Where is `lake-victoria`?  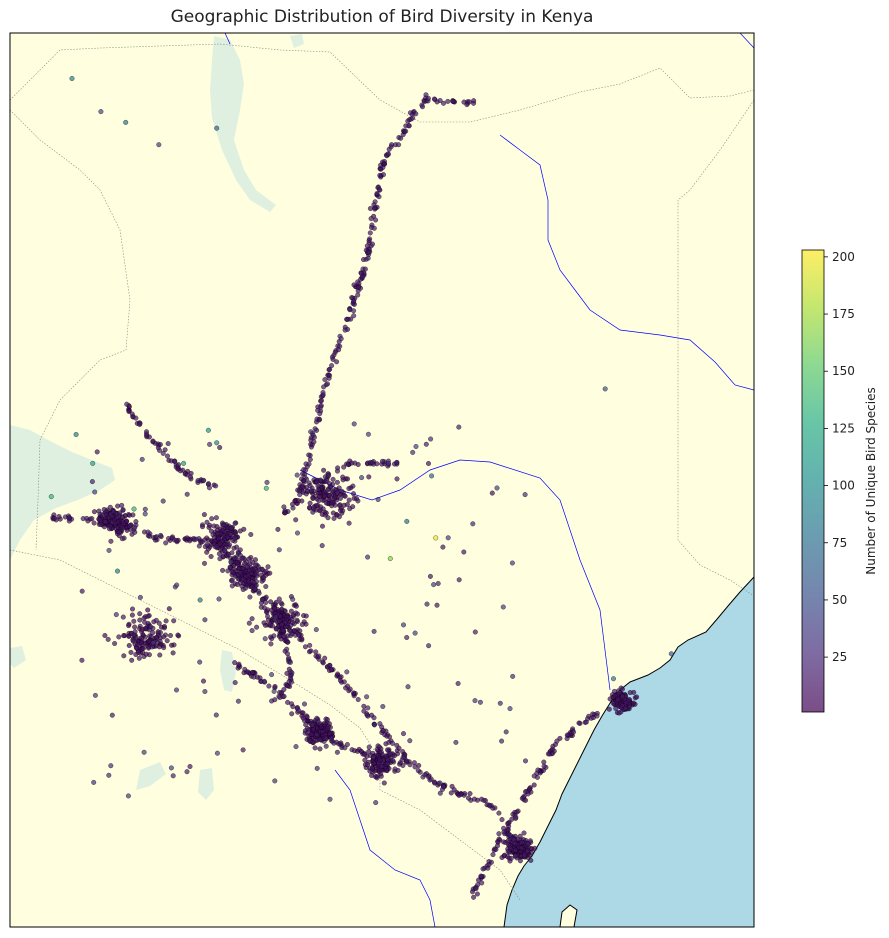 lake-victoria is located at coordinates (62, 492).